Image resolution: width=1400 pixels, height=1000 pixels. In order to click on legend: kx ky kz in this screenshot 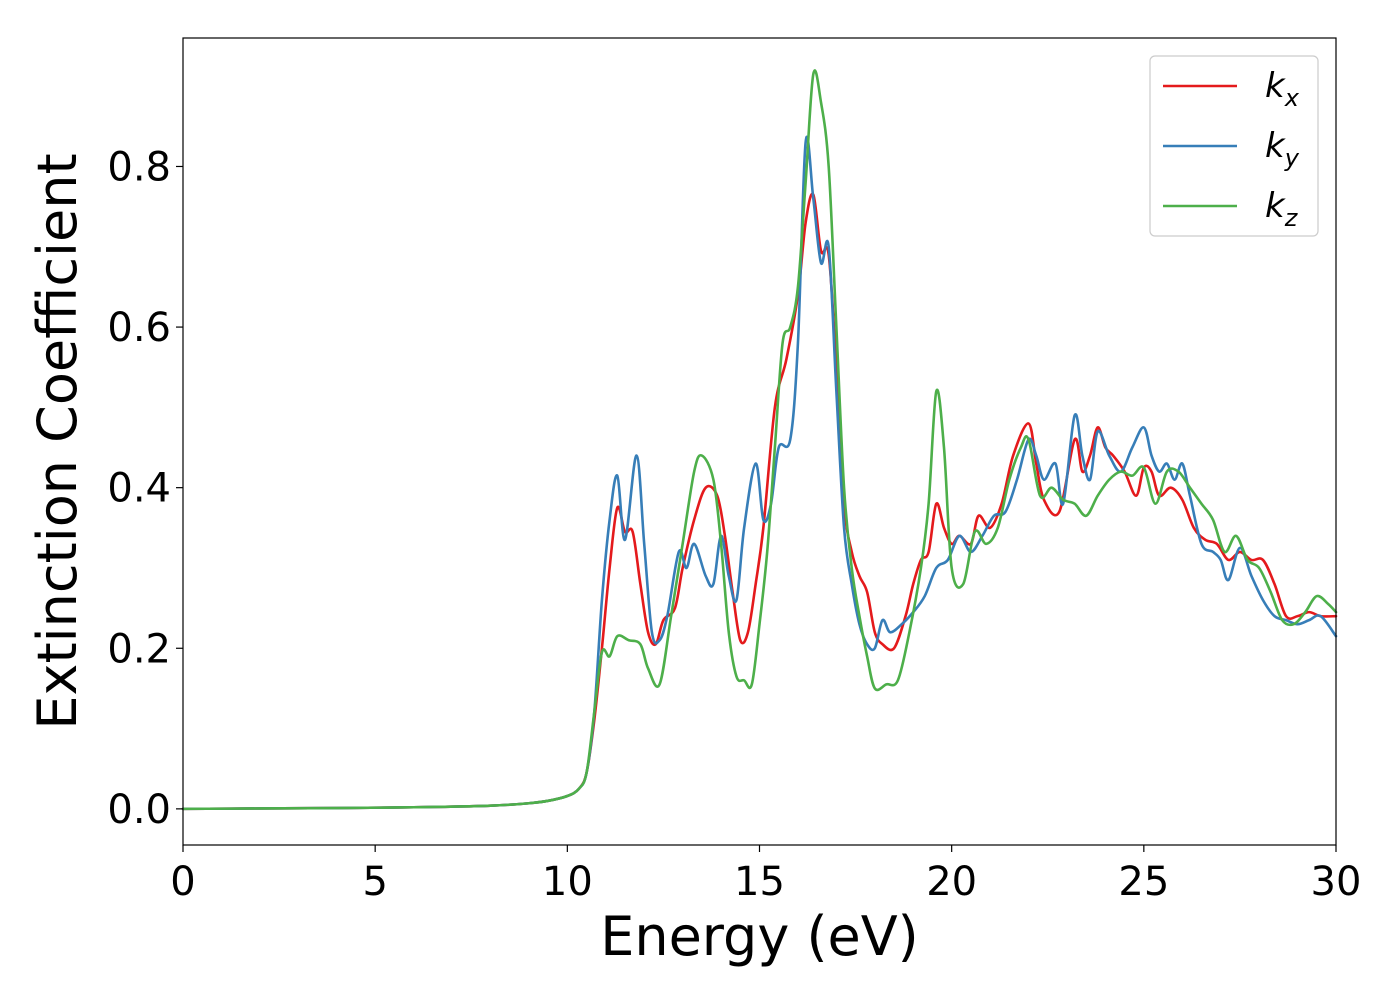, I will do `click(1234, 146)`.